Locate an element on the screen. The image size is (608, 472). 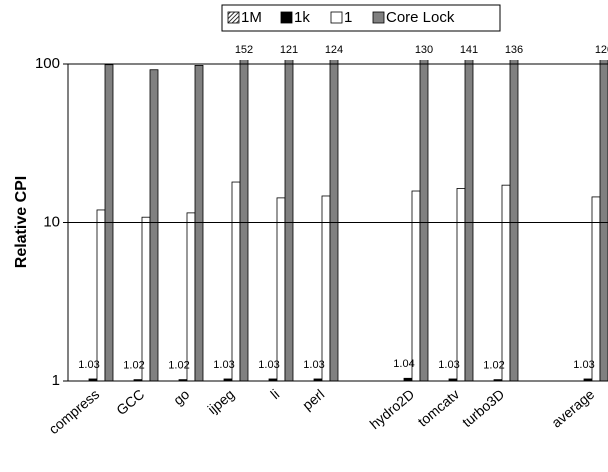
value-label: 130 is located at coordinates (424, 50).